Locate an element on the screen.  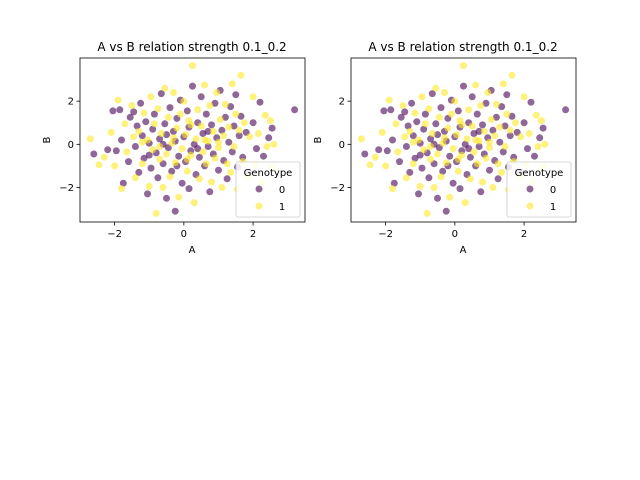
axes-frame is located at coordinates (463, 140).